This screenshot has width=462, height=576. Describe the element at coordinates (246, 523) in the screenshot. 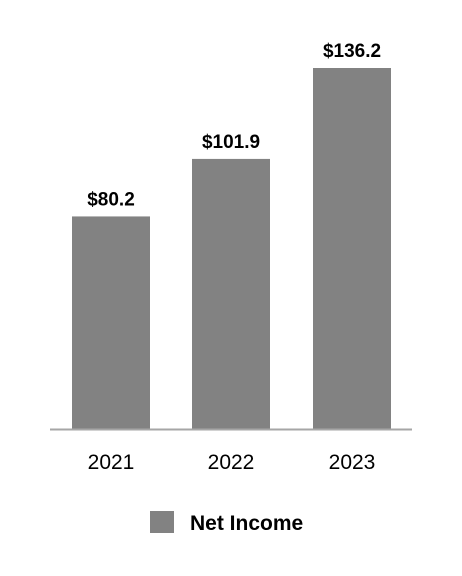

I see `legend-label-net-income: Net Income` at that location.